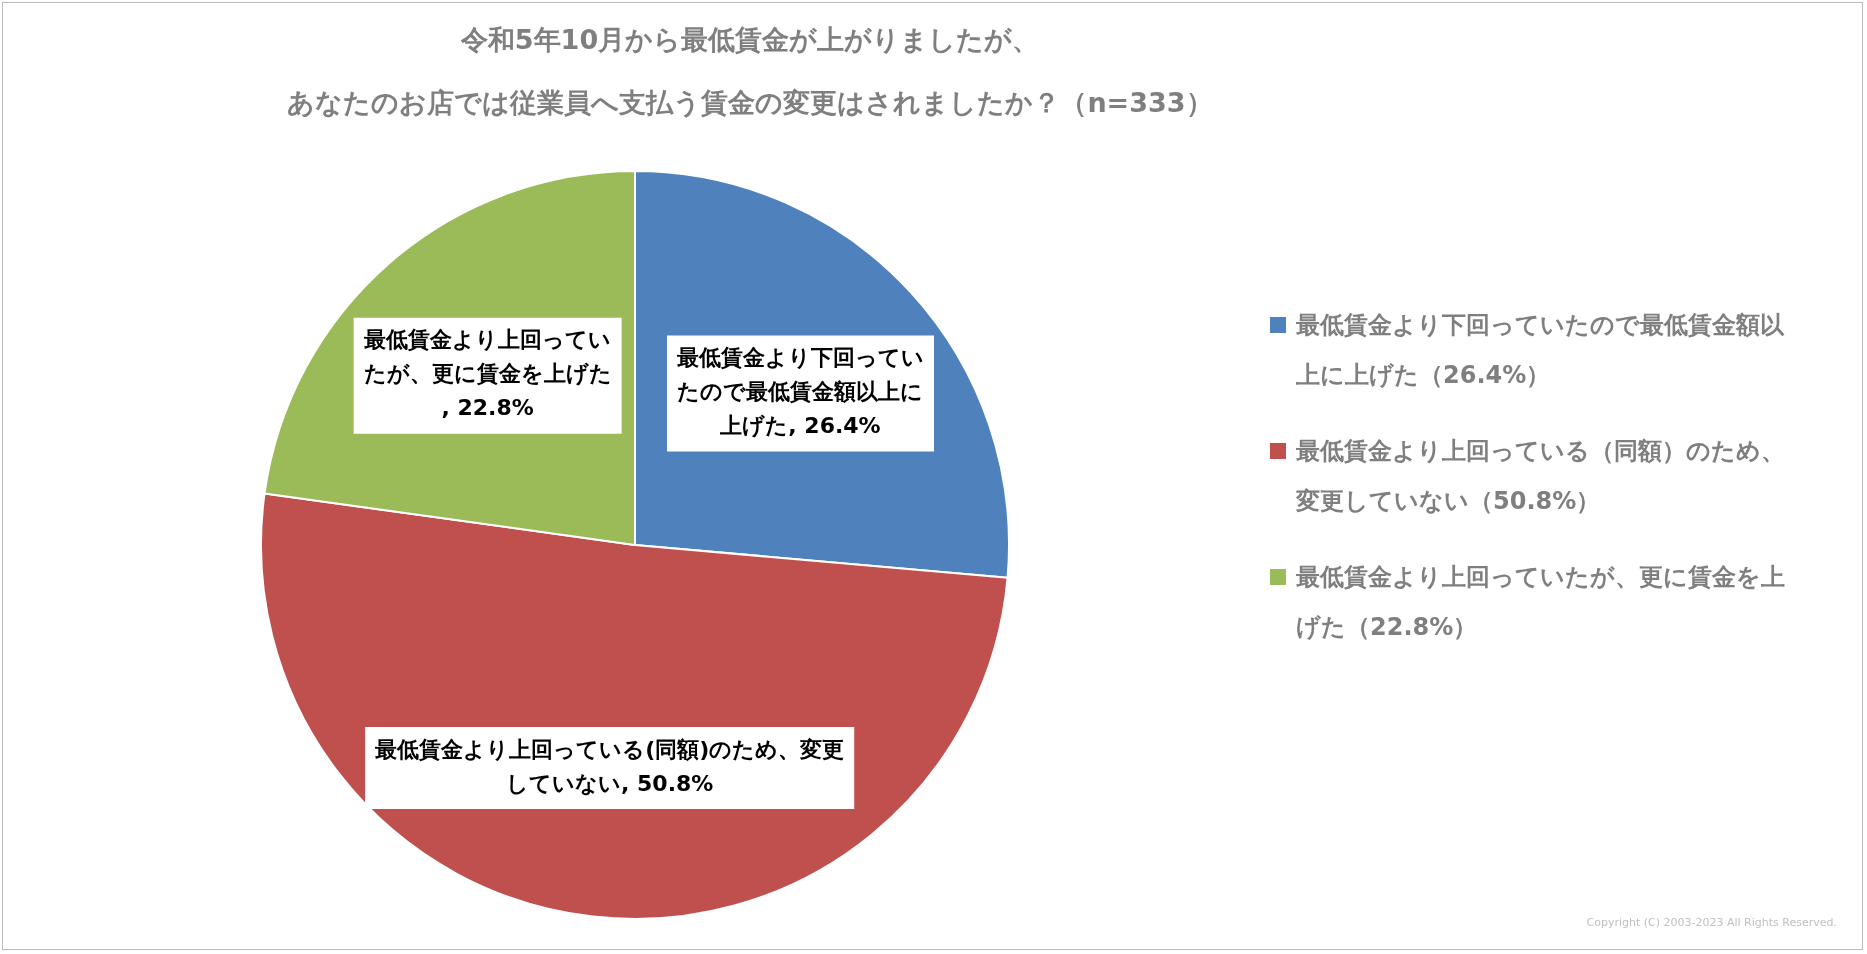 The width and height of the screenshot is (1867, 954). What do you see at coordinates (1540, 350) in the screenshot?
I see `legend-label: 最低賃金より下回っていたので最低賃金額以上に上げた（26.4%）` at bounding box center [1540, 350].